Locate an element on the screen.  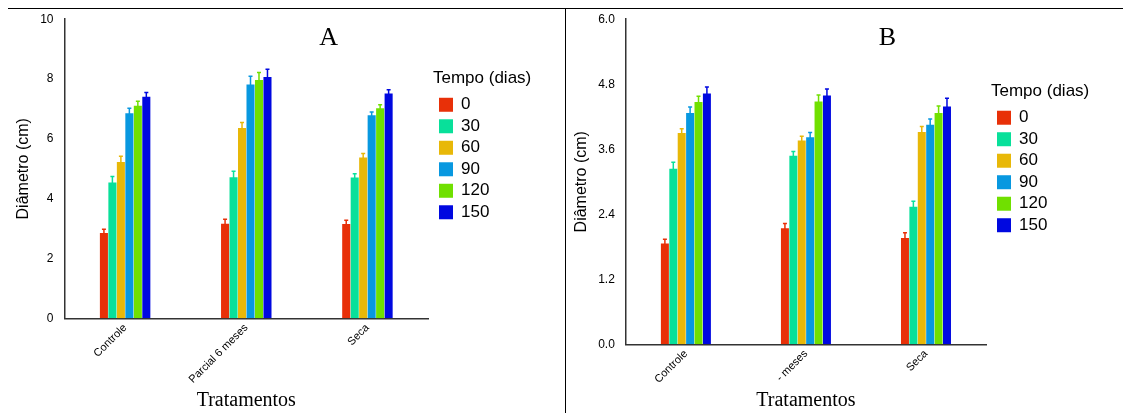
y-tick-label: 0 is located at coordinates (50, 317).